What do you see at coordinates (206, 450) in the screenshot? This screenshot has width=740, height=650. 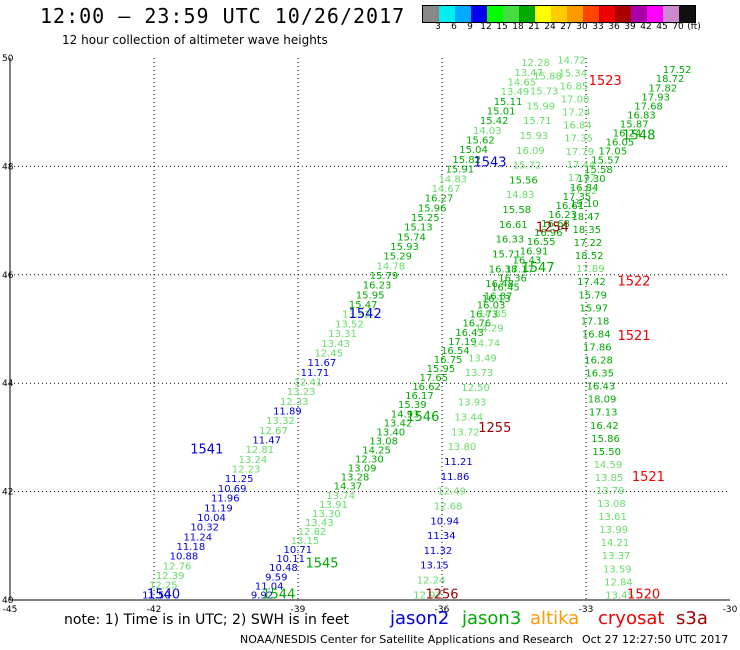 I see `pass-time-label: 1541` at bounding box center [206, 450].